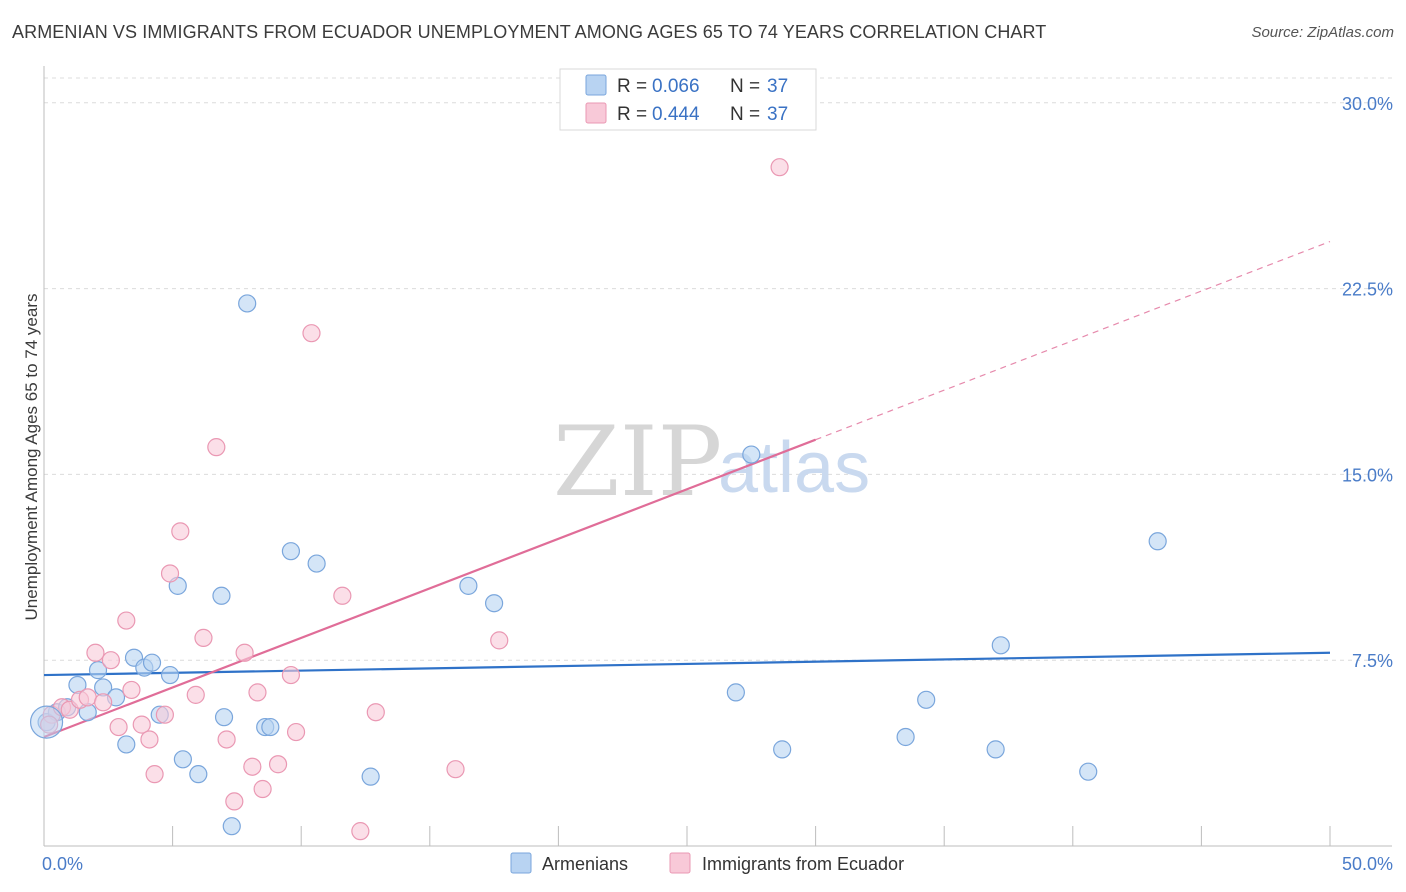  What do you see at coordinates (585, 864) in the screenshot?
I see `bottom-legend-label-armenians: Armenians` at bounding box center [585, 864].